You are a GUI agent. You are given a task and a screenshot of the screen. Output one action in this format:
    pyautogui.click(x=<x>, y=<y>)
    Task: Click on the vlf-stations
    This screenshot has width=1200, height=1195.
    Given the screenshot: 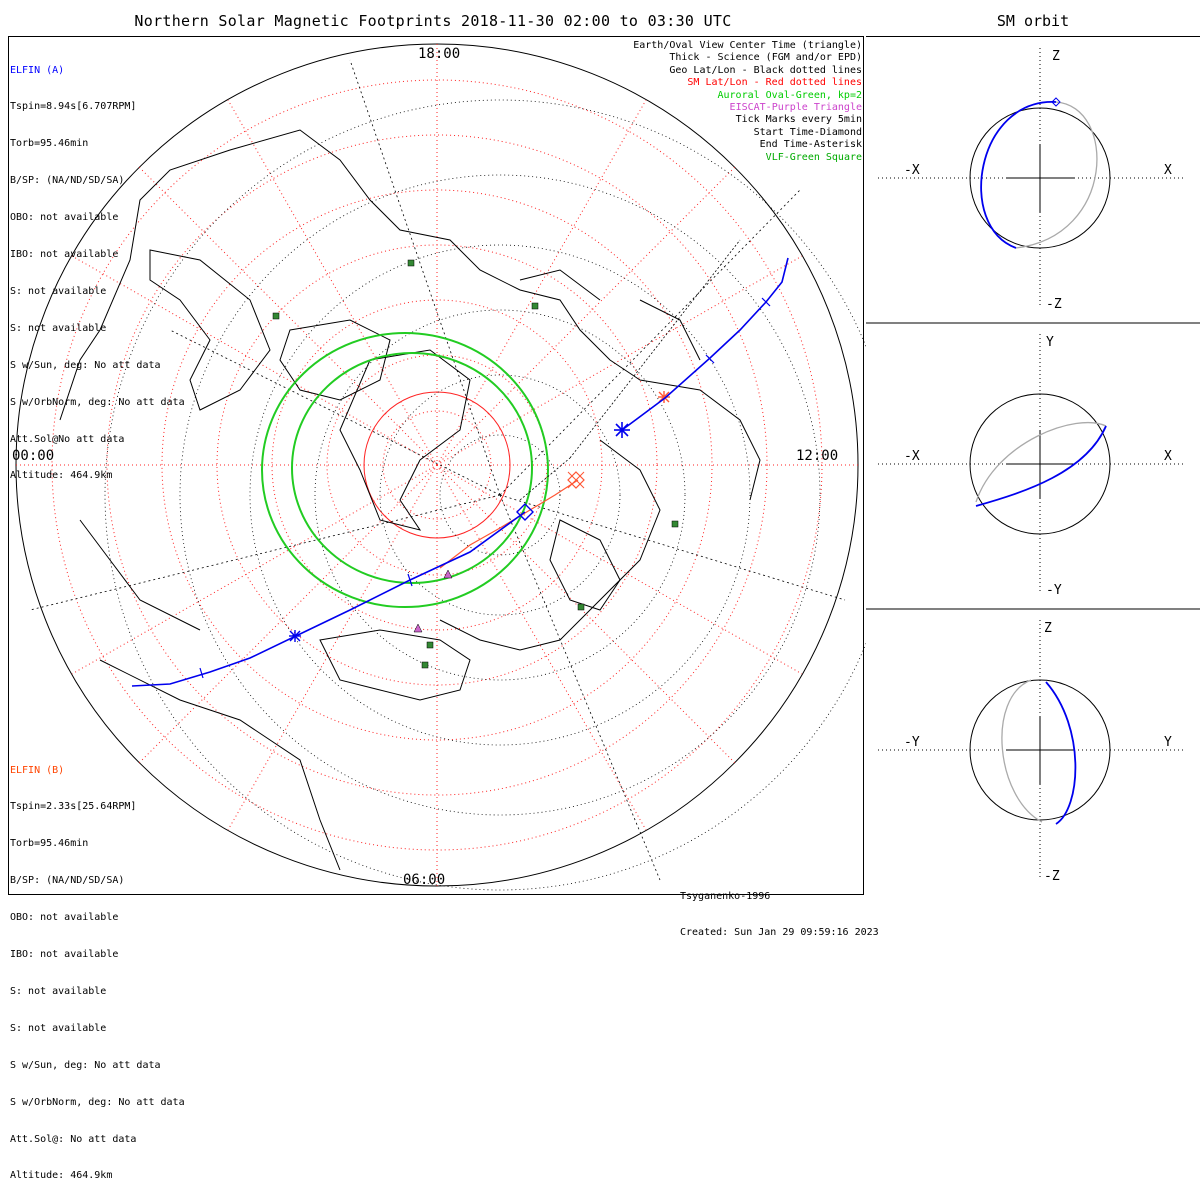 What is the action you would take?
    pyautogui.click(x=475, y=464)
    